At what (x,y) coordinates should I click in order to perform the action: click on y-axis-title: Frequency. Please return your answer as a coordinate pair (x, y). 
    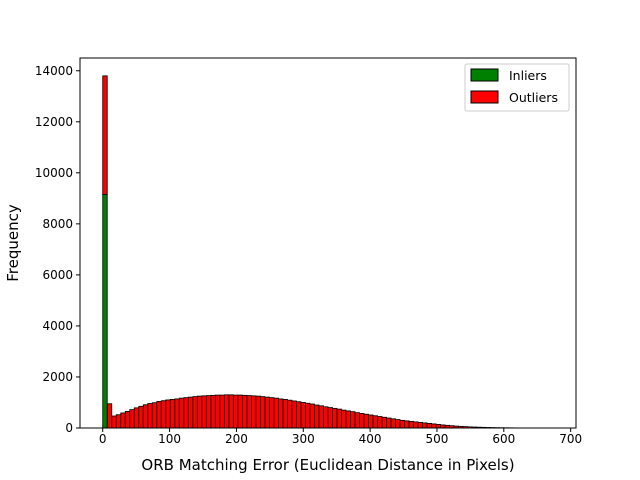
    Looking at the image, I should click on (13, 243).